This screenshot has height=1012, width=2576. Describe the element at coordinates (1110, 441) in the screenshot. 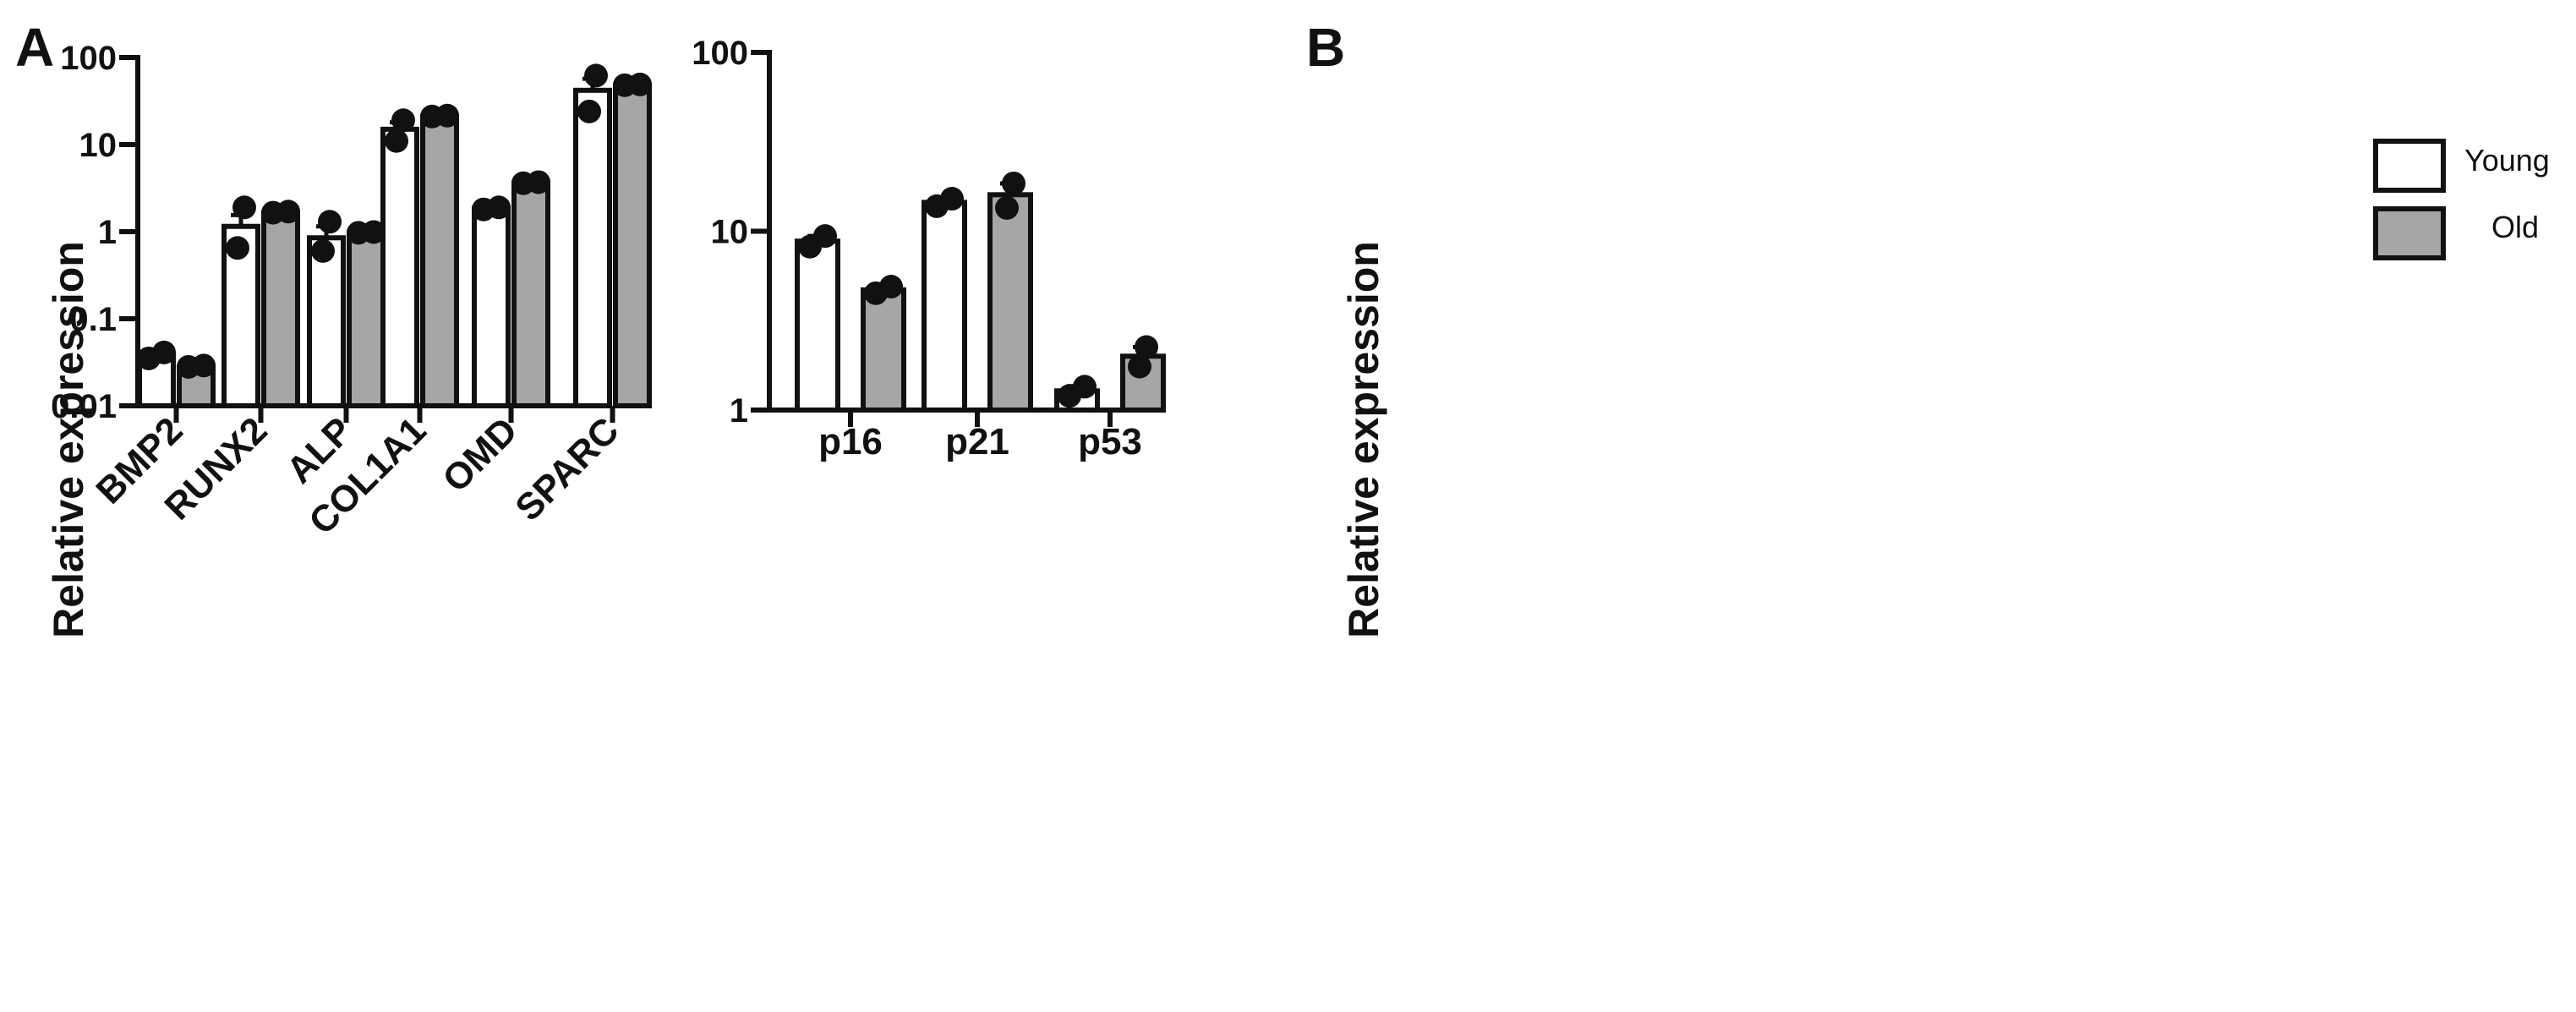

I see `category-label-b-p53: p53` at that location.